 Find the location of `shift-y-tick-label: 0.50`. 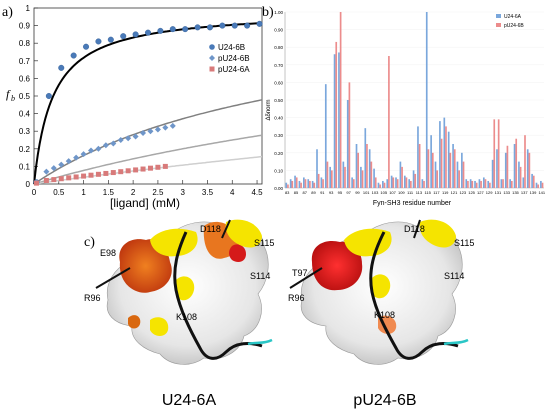

shift-y-tick-label: 0.50 is located at coordinates (278, 100).